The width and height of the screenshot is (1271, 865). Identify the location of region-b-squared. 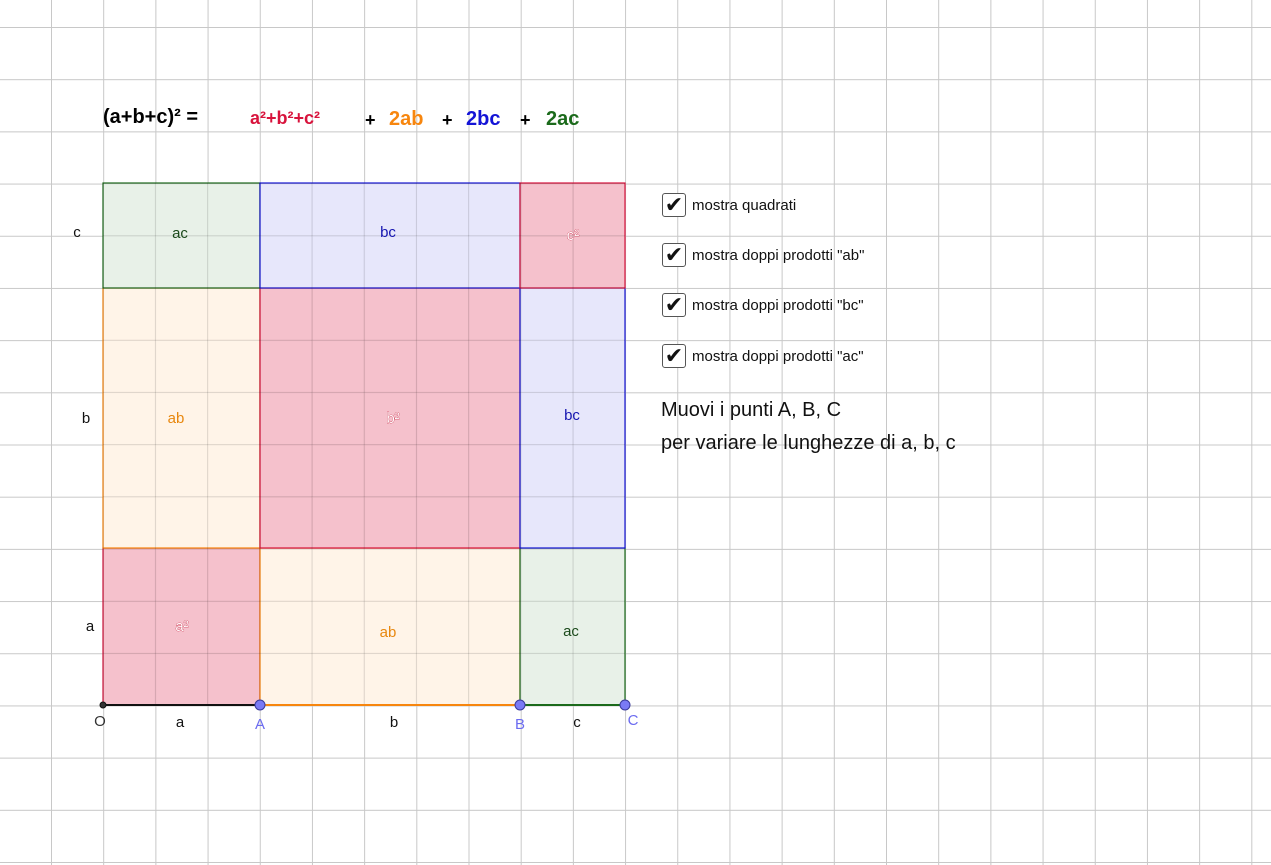
(390, 418).